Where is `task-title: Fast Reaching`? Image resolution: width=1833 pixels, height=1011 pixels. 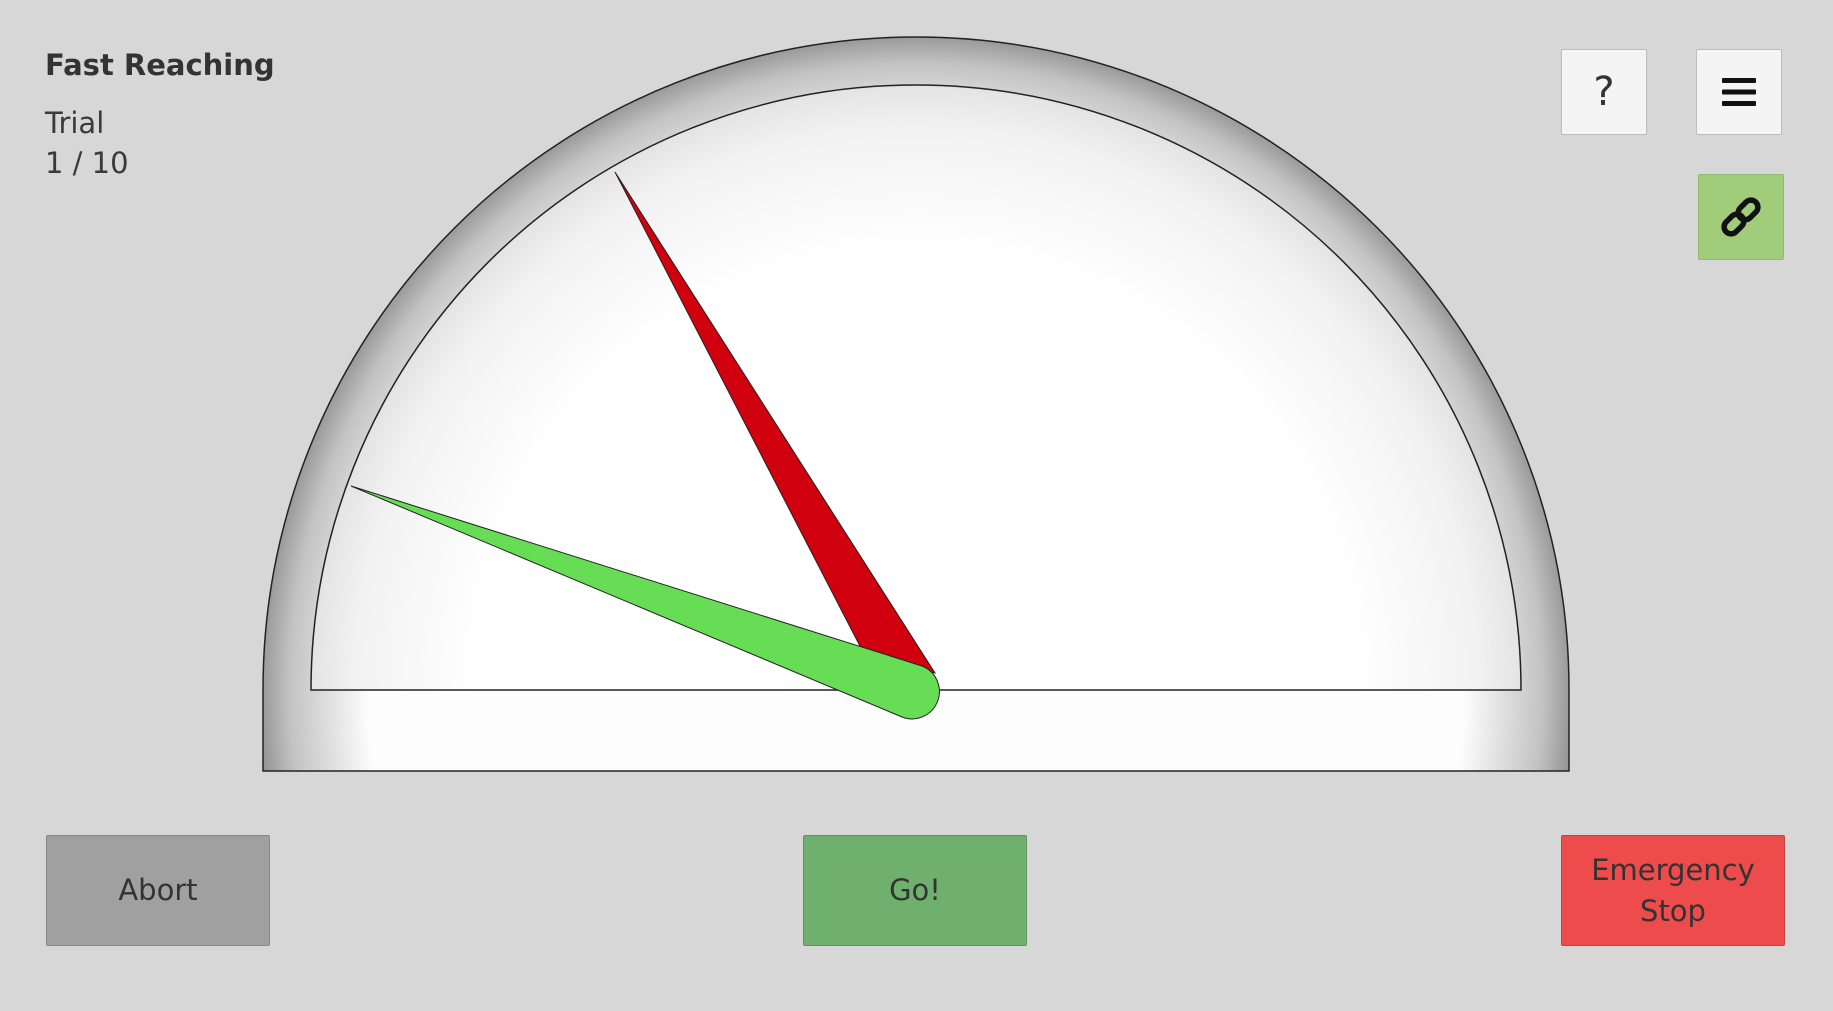 task-title: Fast Reaching is located at coordinates (160, 65).